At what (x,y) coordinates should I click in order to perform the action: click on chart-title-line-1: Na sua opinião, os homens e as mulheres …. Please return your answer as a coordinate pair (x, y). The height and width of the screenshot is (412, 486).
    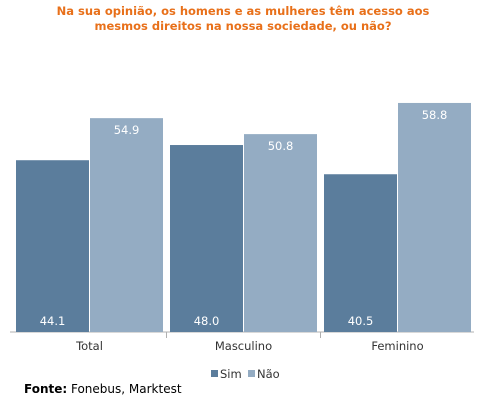
    Looking at the image, I should click on (243, 11).